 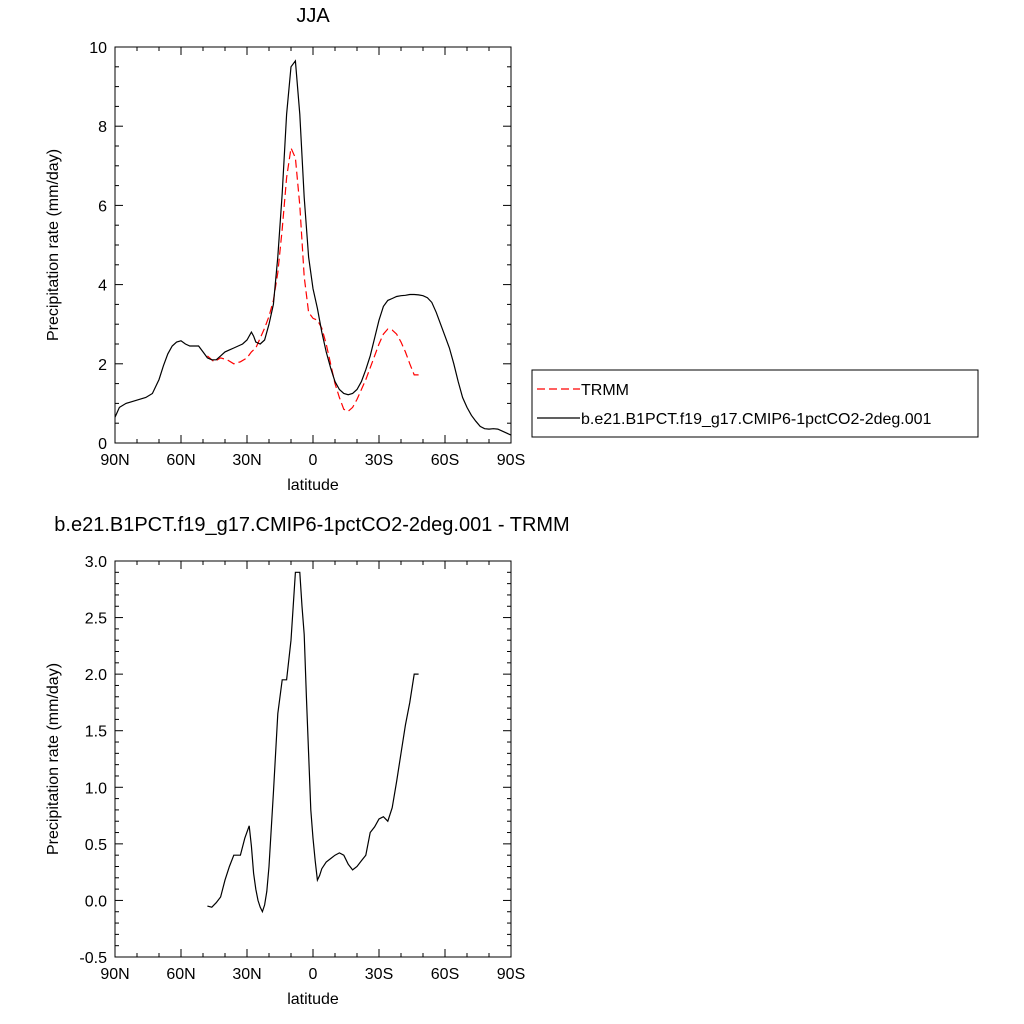 What do you see at coordinates (96, 675) in the screenshot?
I see `y-tick-label: 2.0` at bounding box center [96, 675].